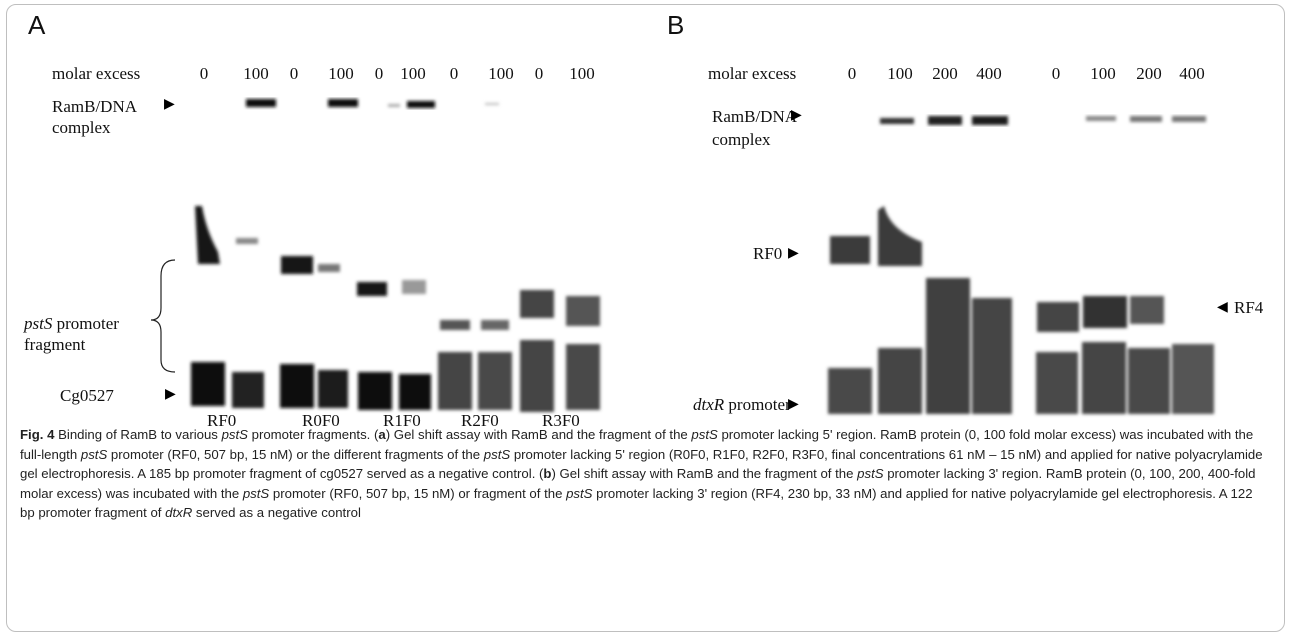 Image resolution: width=1293 pixels, height=638 pixels. I want to click on caption-text: promoter fragments. (, so click(313, 434).